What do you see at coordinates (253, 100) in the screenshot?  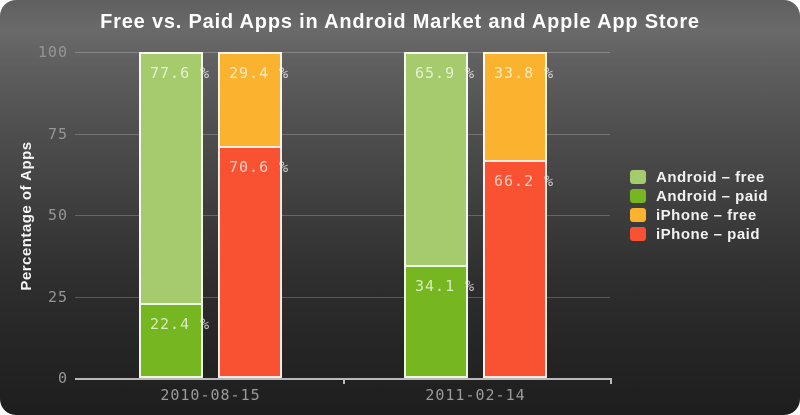 I see `bar-iphone-free-2010-08-15: 29.4 %` at bounding box center [253, 100].